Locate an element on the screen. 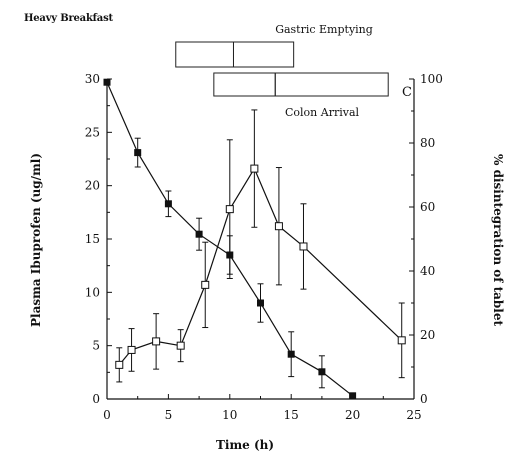  y-left-tick-label: 20 is located at coordinates (92, 186).